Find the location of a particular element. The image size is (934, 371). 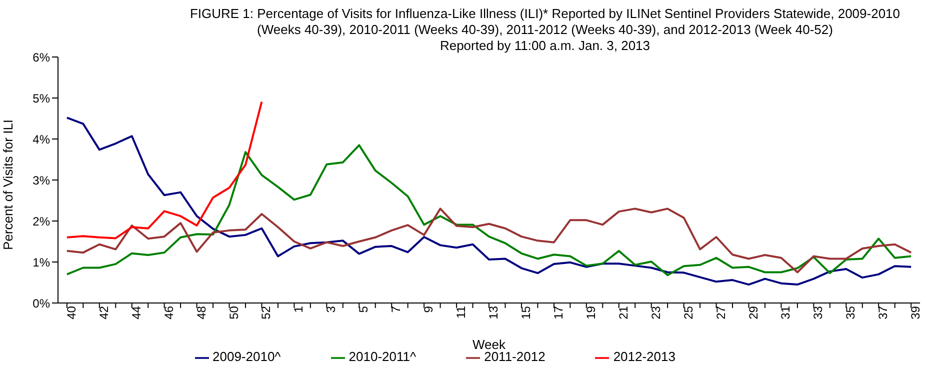

x-tick-label: 37 is located at coordinates (883, 313).